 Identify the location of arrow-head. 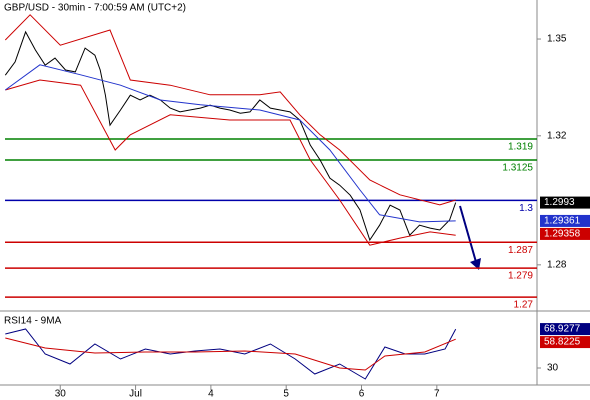
(475, 264).